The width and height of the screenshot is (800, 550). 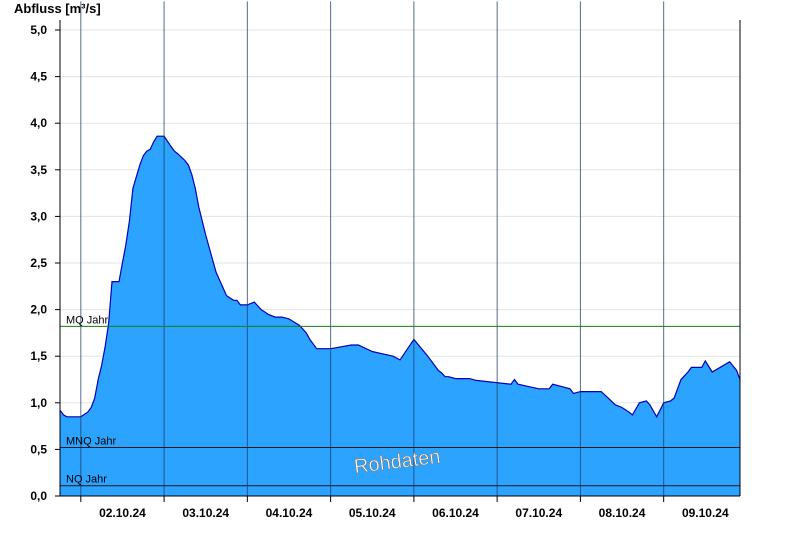 I want to click on y-axis-label: Abfluss [m³/s], so click(x=57, y=8).